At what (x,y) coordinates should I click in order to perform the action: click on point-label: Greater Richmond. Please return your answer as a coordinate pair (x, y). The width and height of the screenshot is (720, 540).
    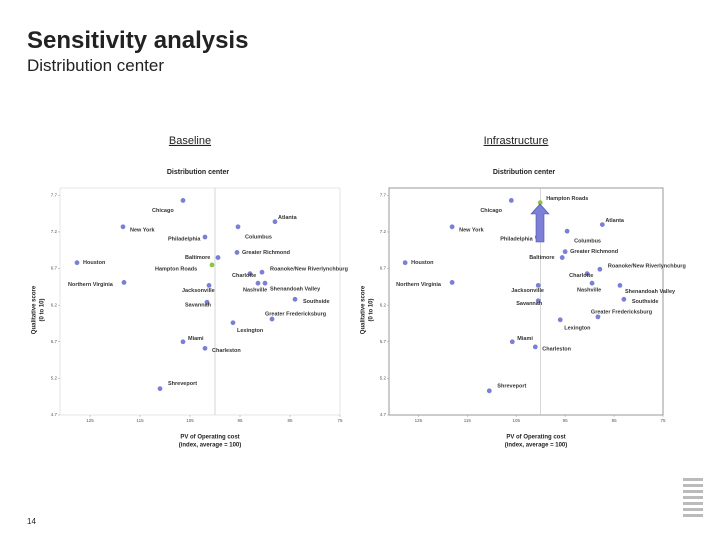
    Looking at the image, I should click on (594, 252).